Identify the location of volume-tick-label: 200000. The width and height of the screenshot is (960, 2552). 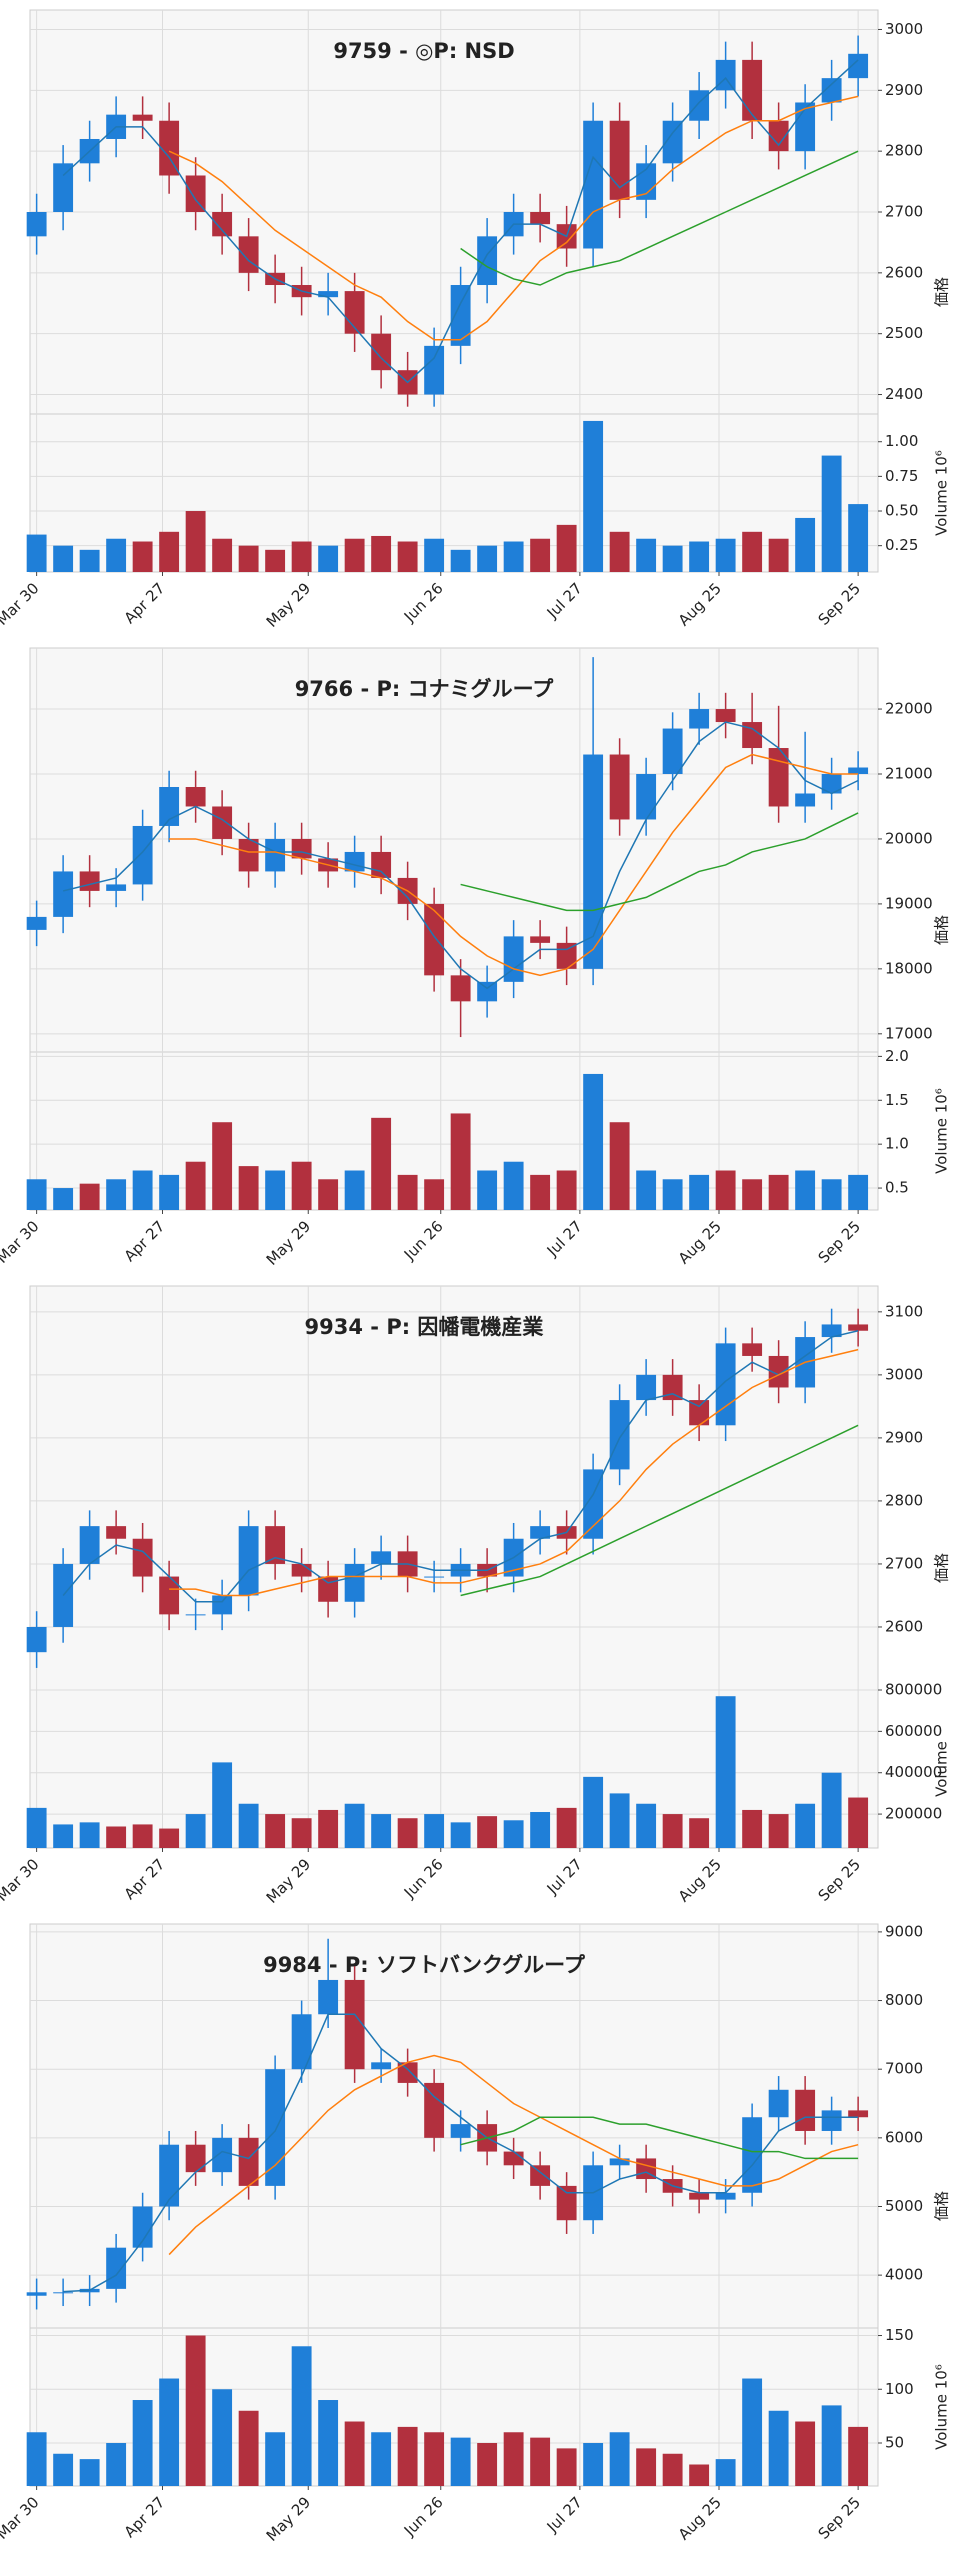
(913, 1814).